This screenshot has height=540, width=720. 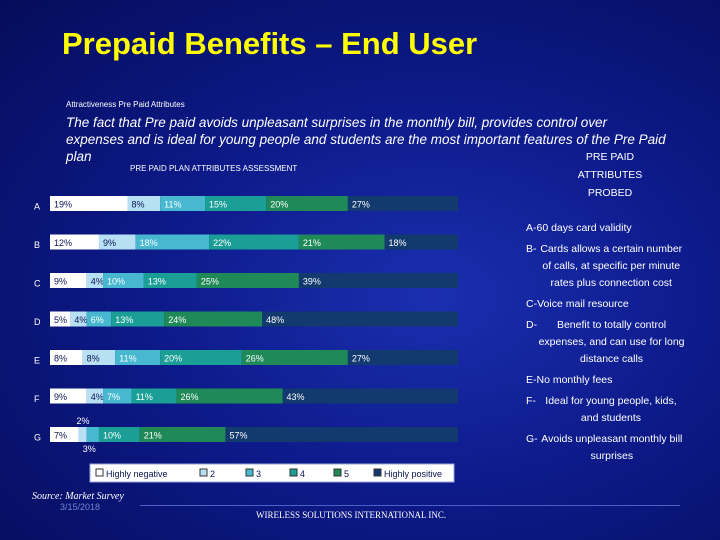 I want to click on data-label: 48%, so click(x=275, y=320).